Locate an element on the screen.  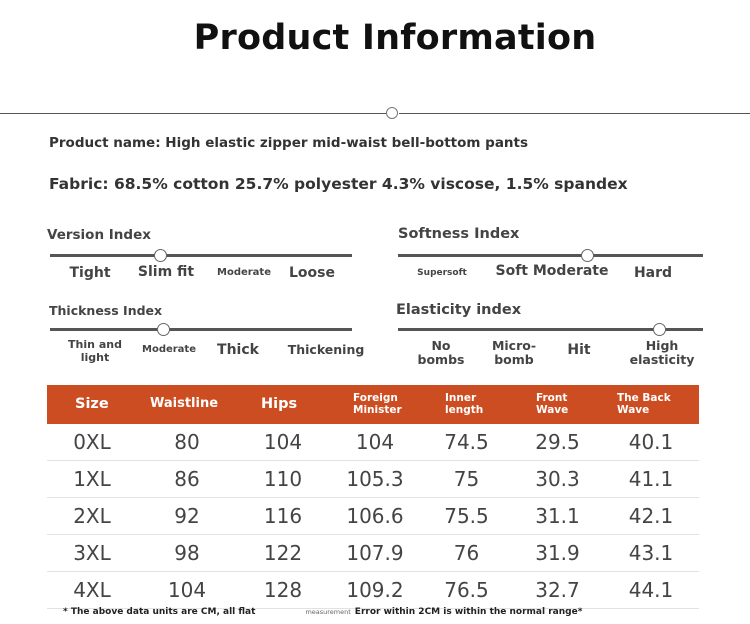
version-option-loose: Loose is located at coordinates (312, 273).